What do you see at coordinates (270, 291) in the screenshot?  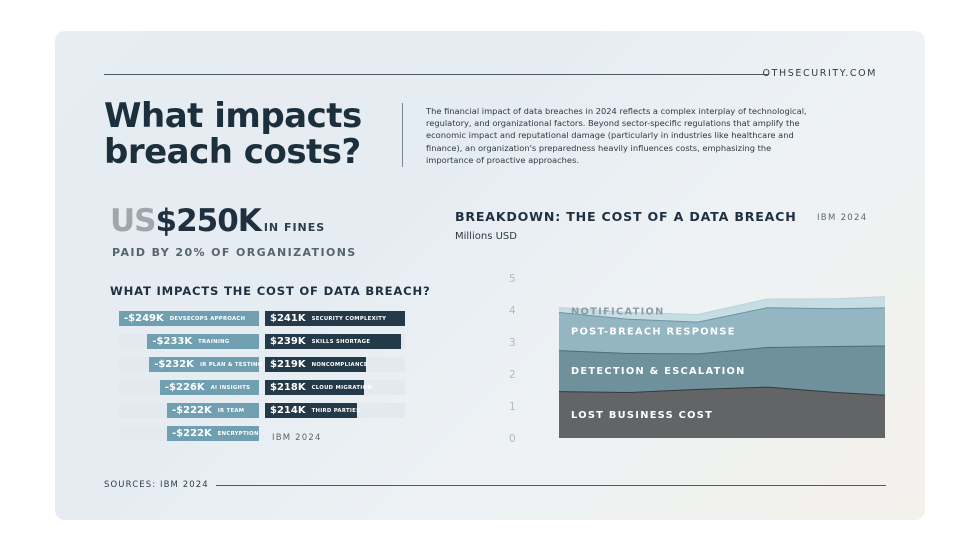 I see `impacts-title: WHAT IMPACTS THE COST OF DATA BREACH?` at bounding box center [270, 291].